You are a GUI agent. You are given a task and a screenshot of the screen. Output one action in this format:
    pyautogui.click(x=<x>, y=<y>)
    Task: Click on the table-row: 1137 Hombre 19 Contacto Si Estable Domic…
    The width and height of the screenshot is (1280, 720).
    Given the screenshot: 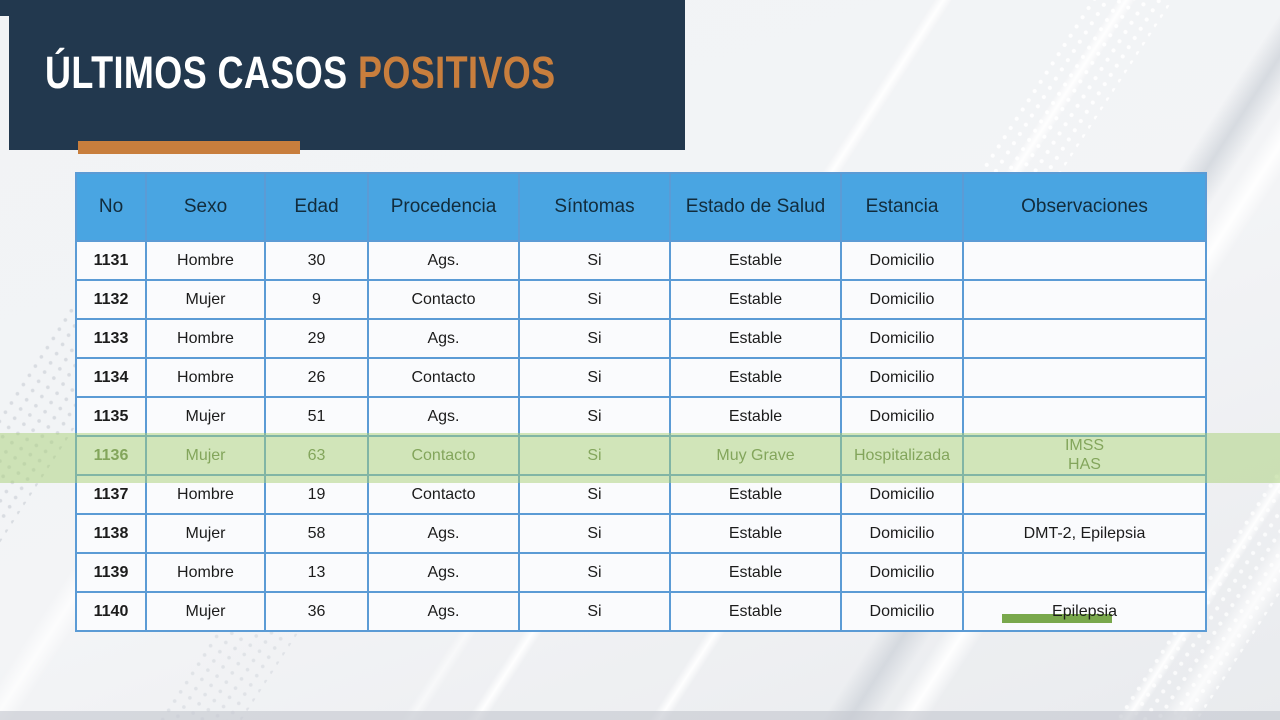 What is the action you would take?
    pyautogui.click(x=641, y=494)
    